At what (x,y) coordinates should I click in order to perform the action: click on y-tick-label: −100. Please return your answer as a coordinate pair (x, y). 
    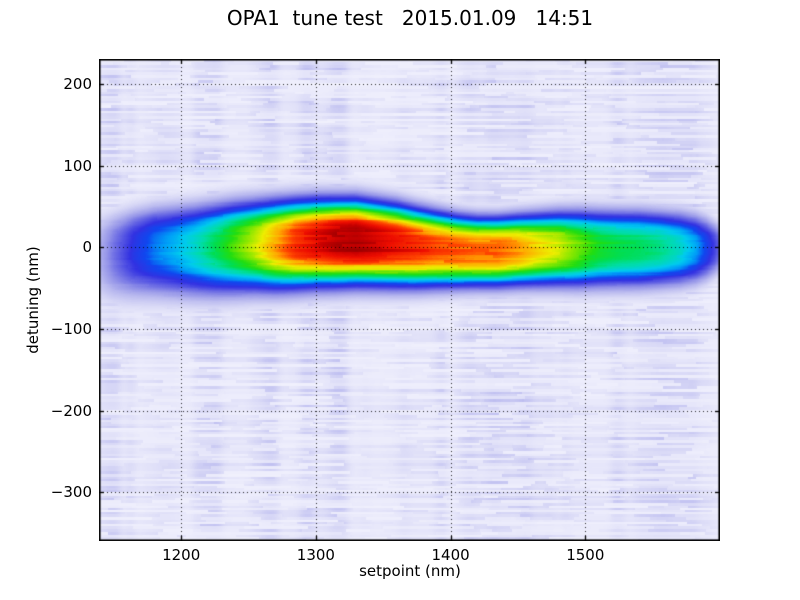
    Looking at the image, I should click on (71, 328).